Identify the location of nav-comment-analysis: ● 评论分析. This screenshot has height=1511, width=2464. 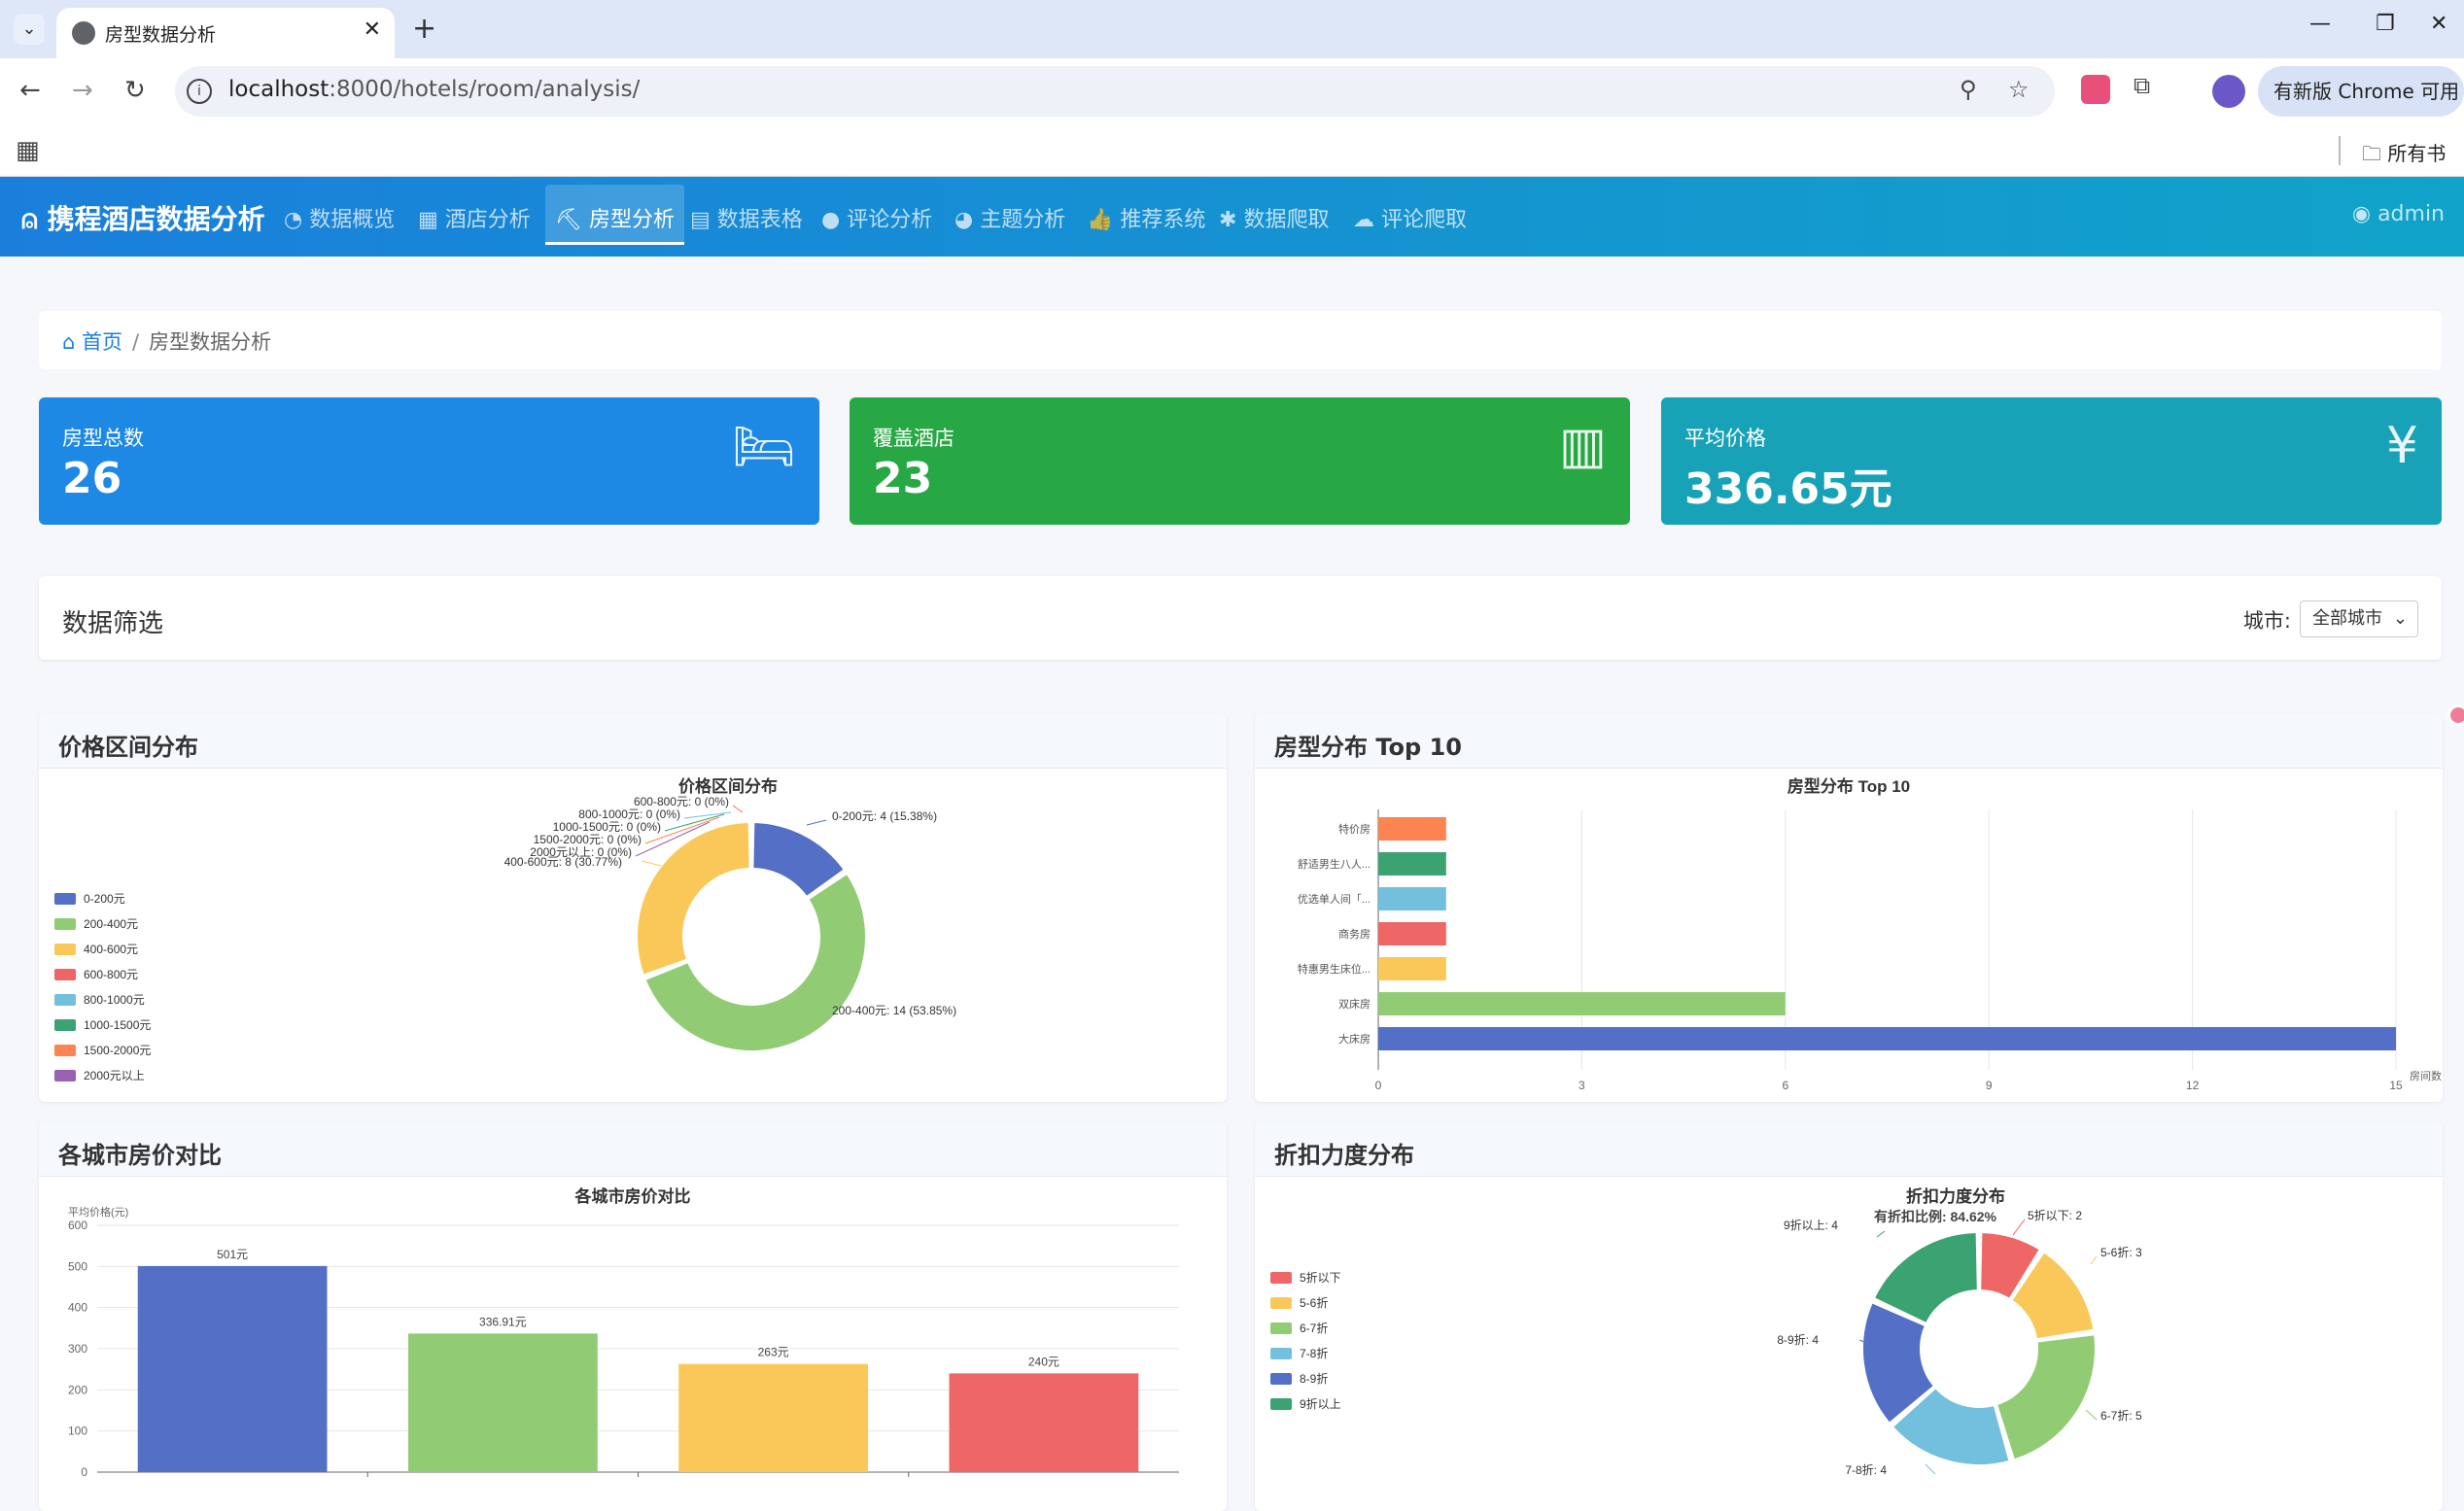
(877, 220).